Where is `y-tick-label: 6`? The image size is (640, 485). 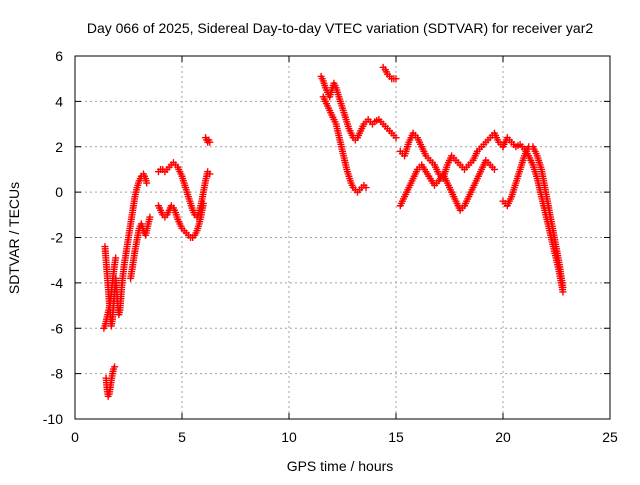 y-tick-label: 6 is located at coordinates (59, 56).